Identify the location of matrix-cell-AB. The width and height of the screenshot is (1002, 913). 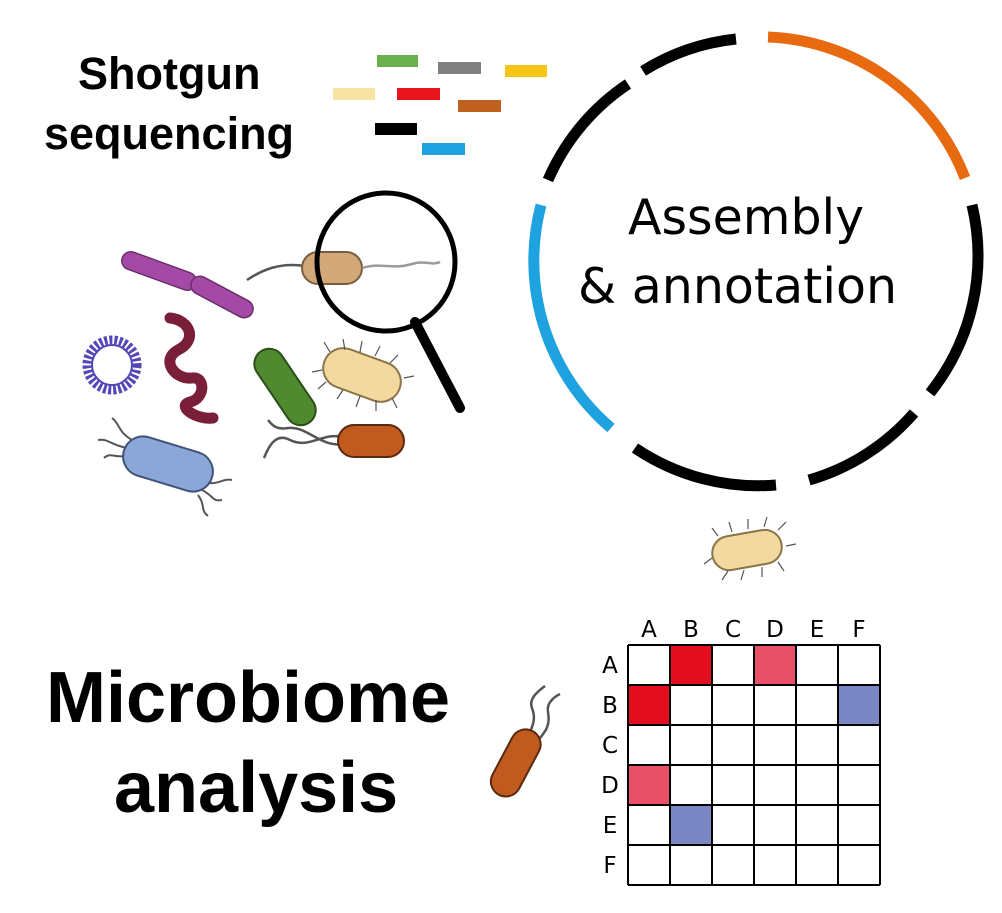
(691, 665).